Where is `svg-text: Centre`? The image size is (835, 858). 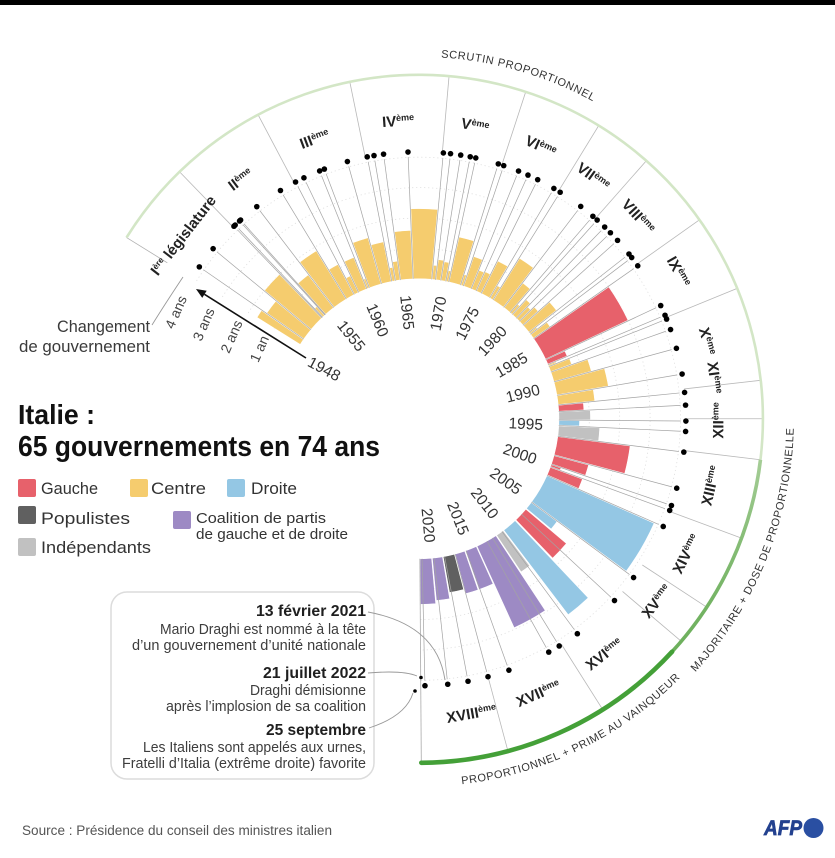
svg-text: Centre is located at coordinates (178, 488).